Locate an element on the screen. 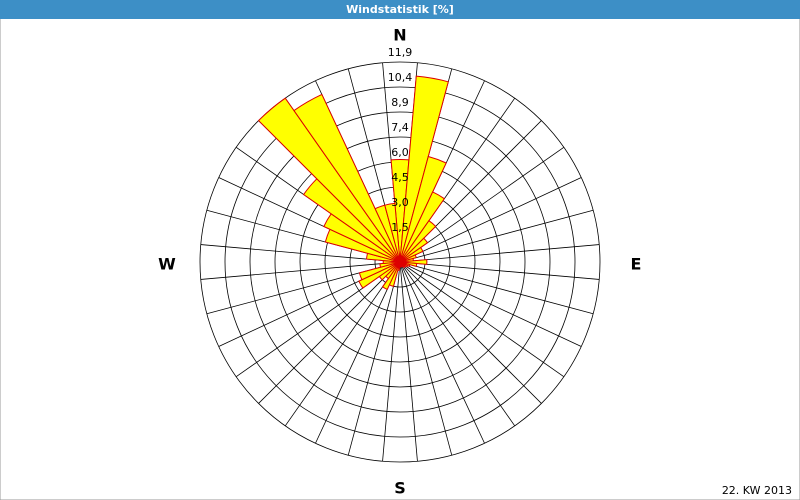 The height and width of the screenshot is (500, 800). ring-label: 8,9 is located at coordinates (400, 102).